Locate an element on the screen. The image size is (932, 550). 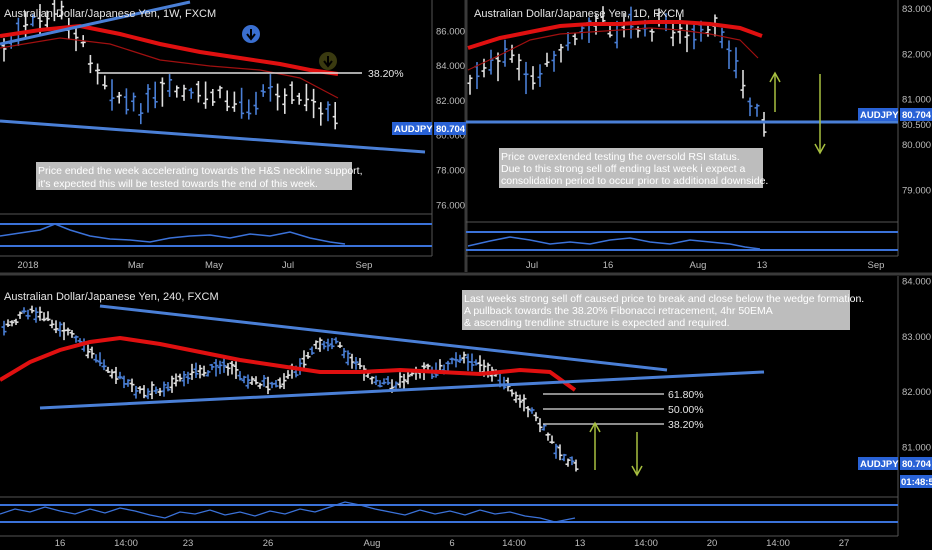
daily-ema-line is located at coordinates (615, 35).